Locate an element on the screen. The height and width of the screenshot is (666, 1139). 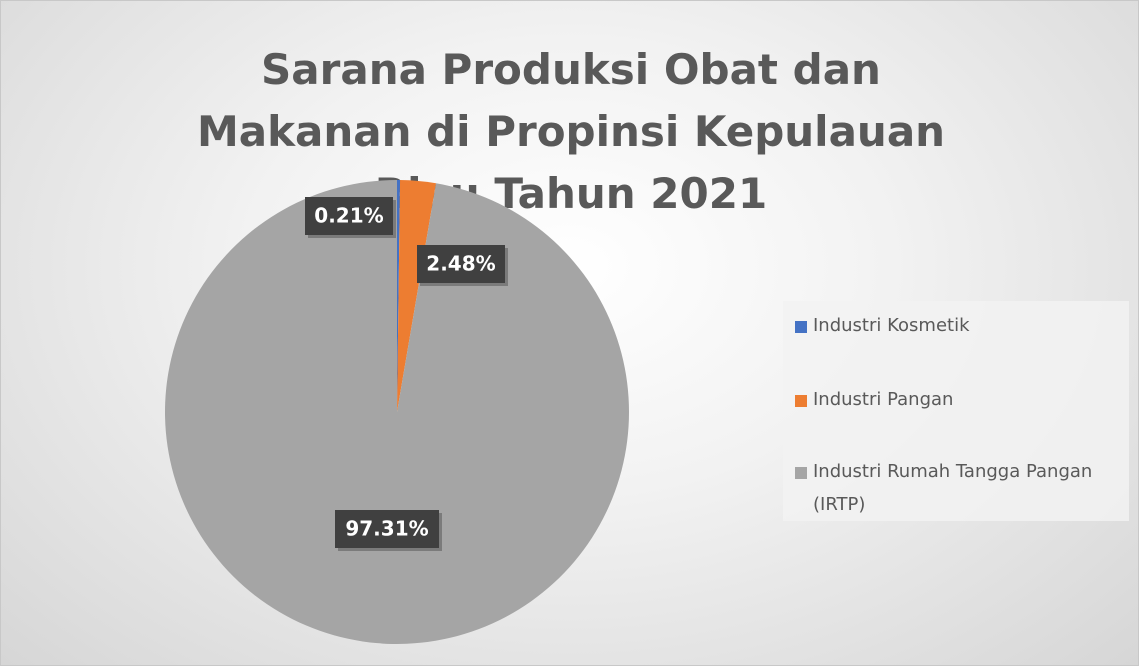
data-label: 0.21% is located at coordinates (348, 216).